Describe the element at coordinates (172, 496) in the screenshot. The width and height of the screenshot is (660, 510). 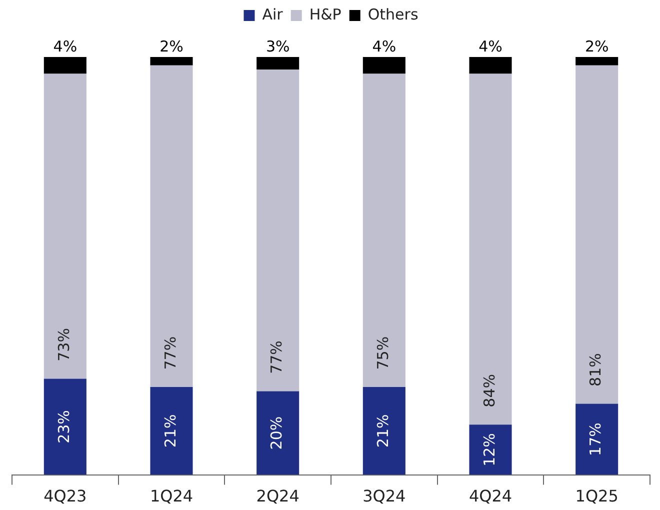
I see `x-tick-label: 1Q24` at that location.